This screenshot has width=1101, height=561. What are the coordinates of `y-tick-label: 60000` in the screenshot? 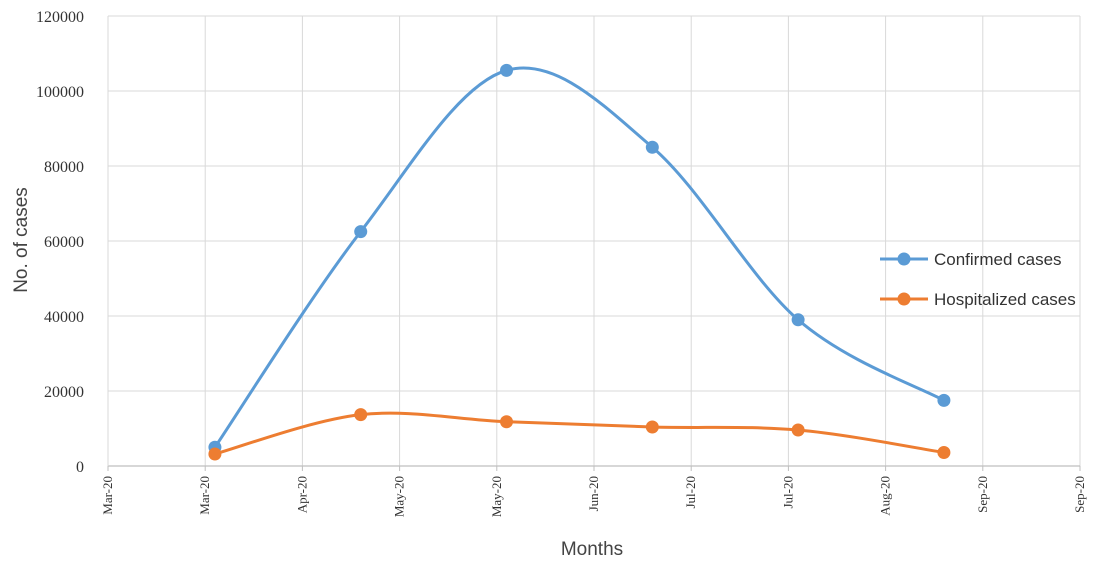 It's located at (64, 242).